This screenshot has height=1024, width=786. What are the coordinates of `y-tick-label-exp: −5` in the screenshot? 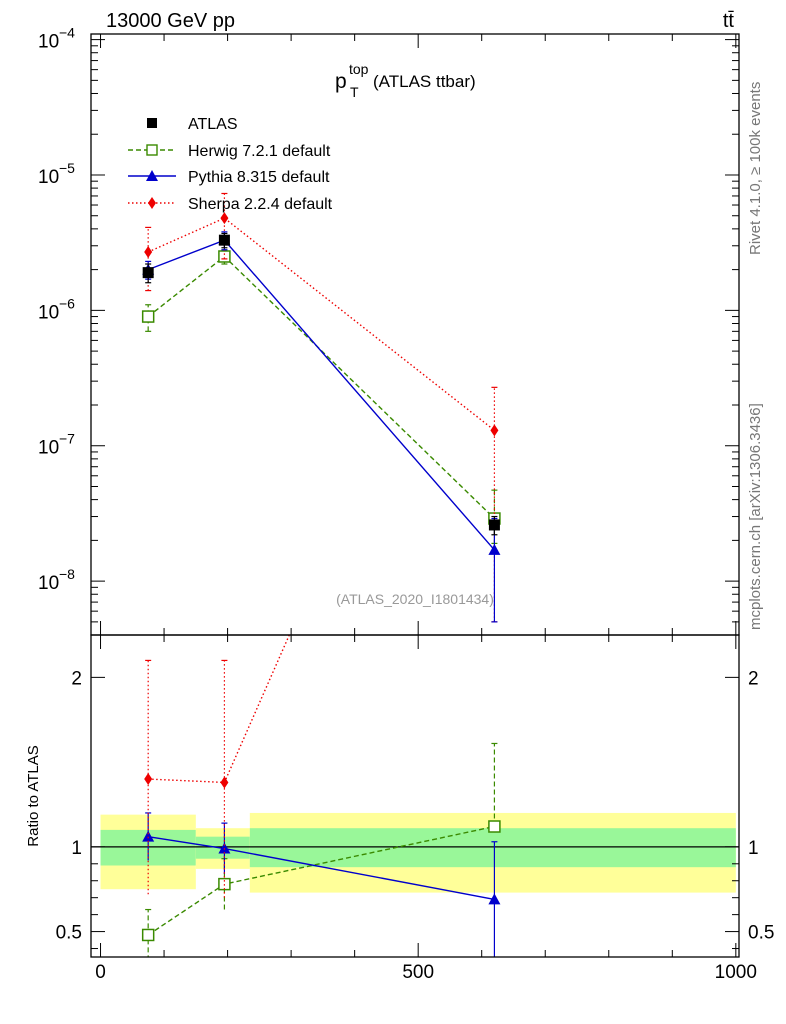 It's located at (67, 168).